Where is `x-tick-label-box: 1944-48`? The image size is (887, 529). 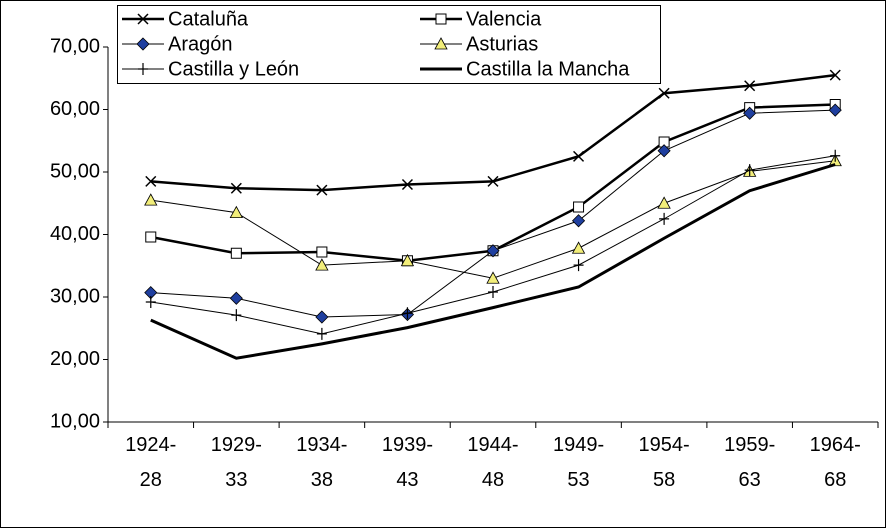
x-tick-label-box: 1944-48 is located at coordinates (493, 462).